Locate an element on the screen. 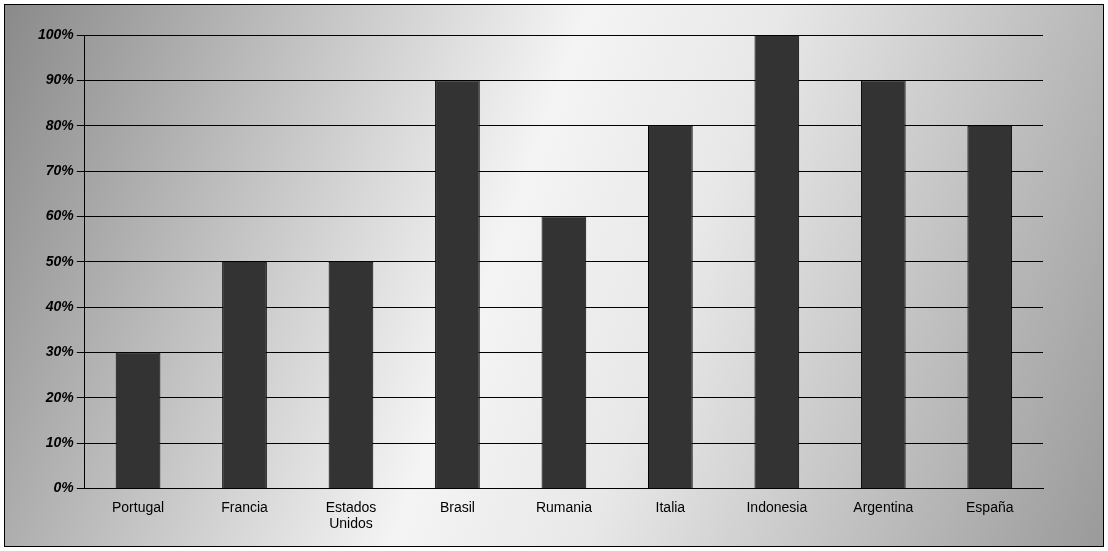  x-tick-label: Francia is located at coordinates (245, 506).